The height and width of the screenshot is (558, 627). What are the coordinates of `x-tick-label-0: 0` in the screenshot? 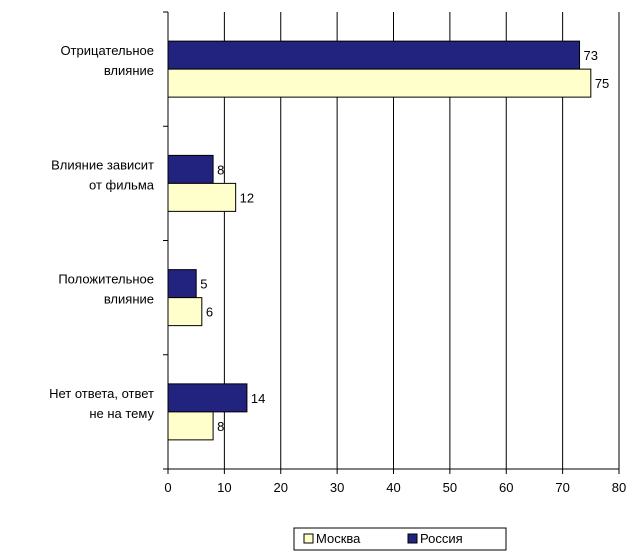 It's located at (167, 487).